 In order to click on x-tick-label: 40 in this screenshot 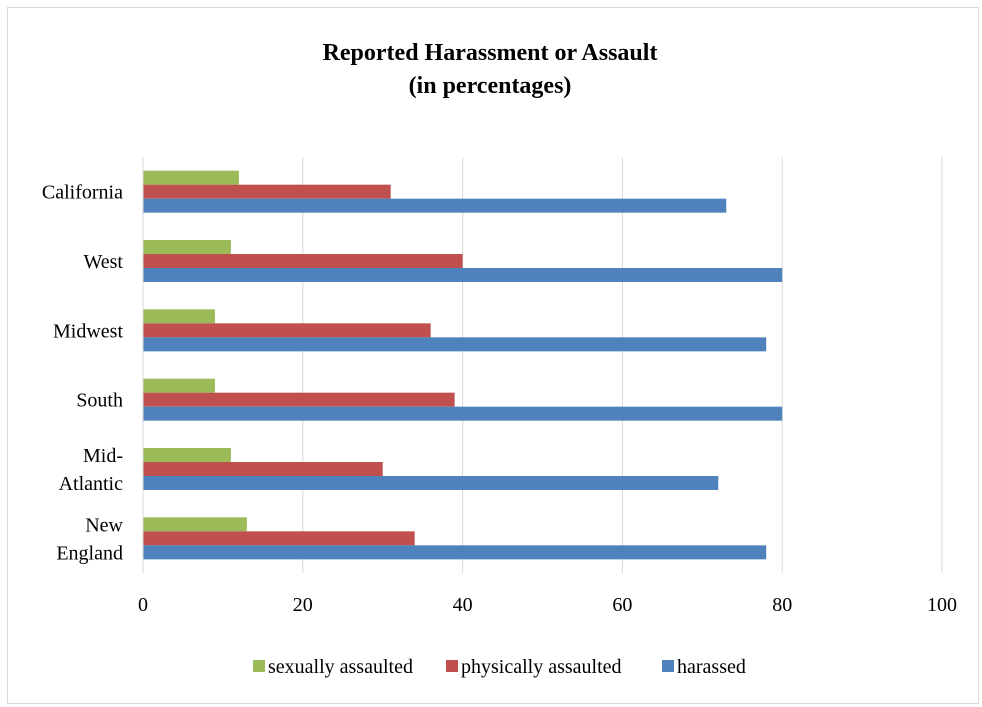, I will do `click(463, 605)`.